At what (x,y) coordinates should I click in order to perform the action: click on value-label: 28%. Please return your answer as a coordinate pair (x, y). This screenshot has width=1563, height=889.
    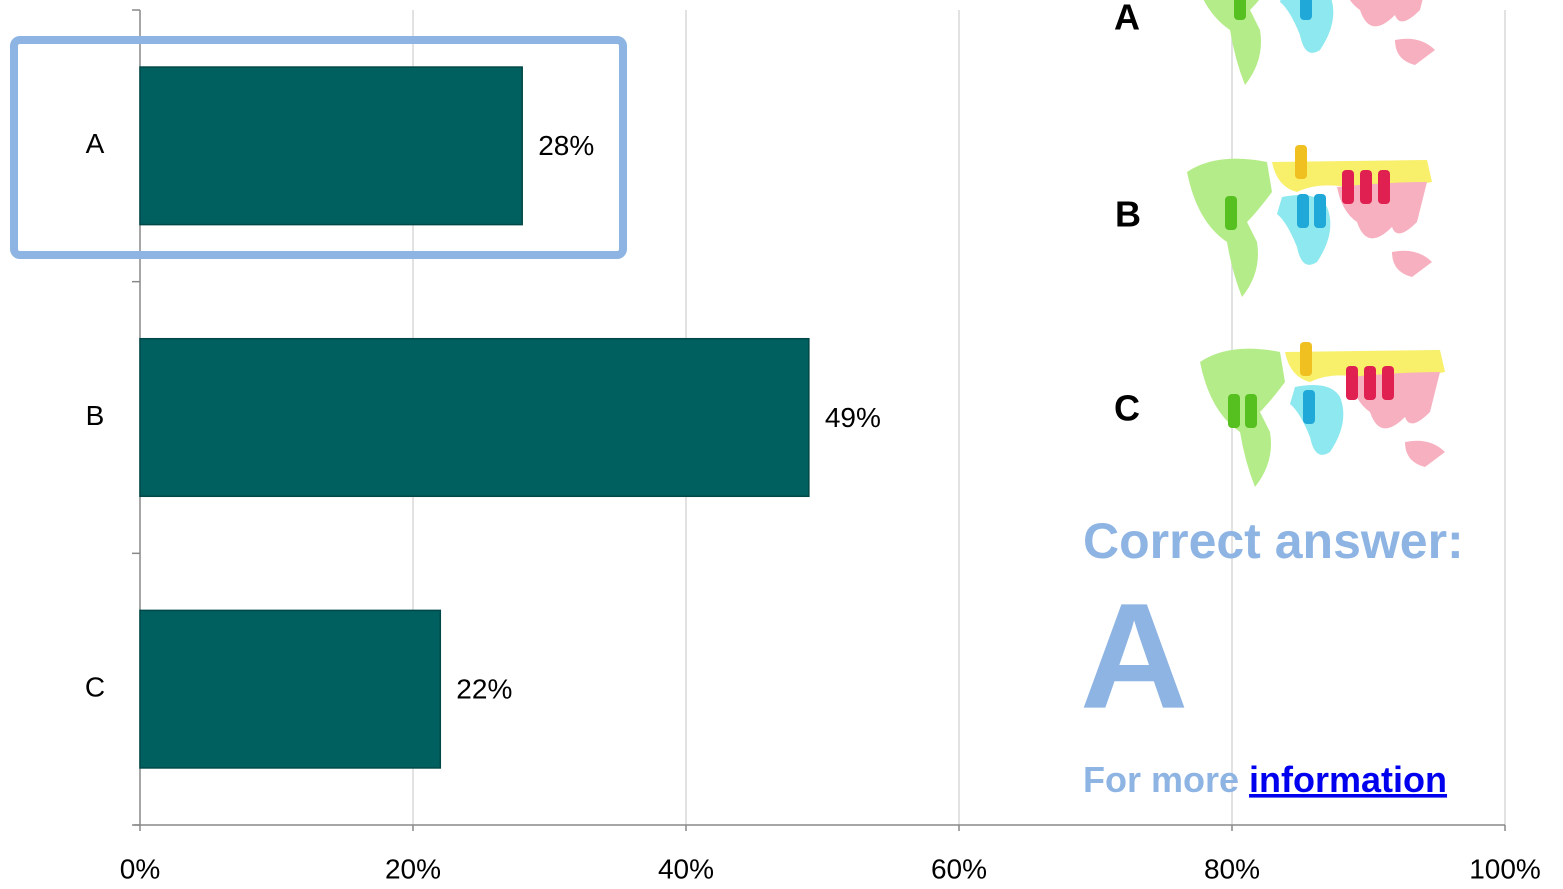
    Looking at the image, I should click on (566, 145).